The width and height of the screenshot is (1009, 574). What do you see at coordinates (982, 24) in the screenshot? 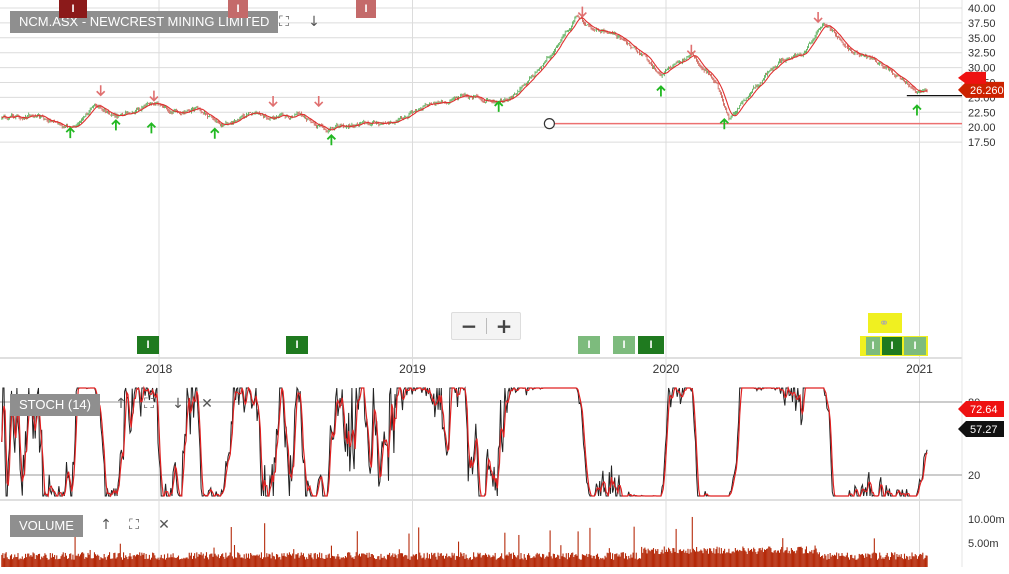
I see `y-tick-label: 37.50` at bounding box center [982, 24].